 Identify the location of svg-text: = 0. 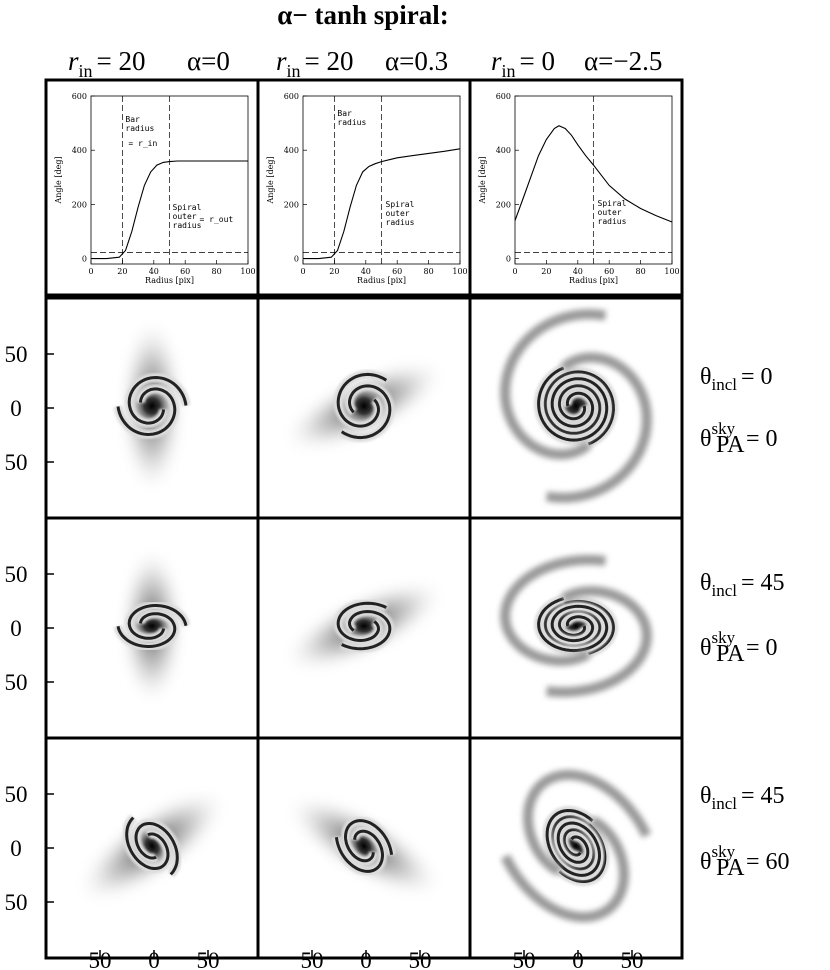
(762, 648).